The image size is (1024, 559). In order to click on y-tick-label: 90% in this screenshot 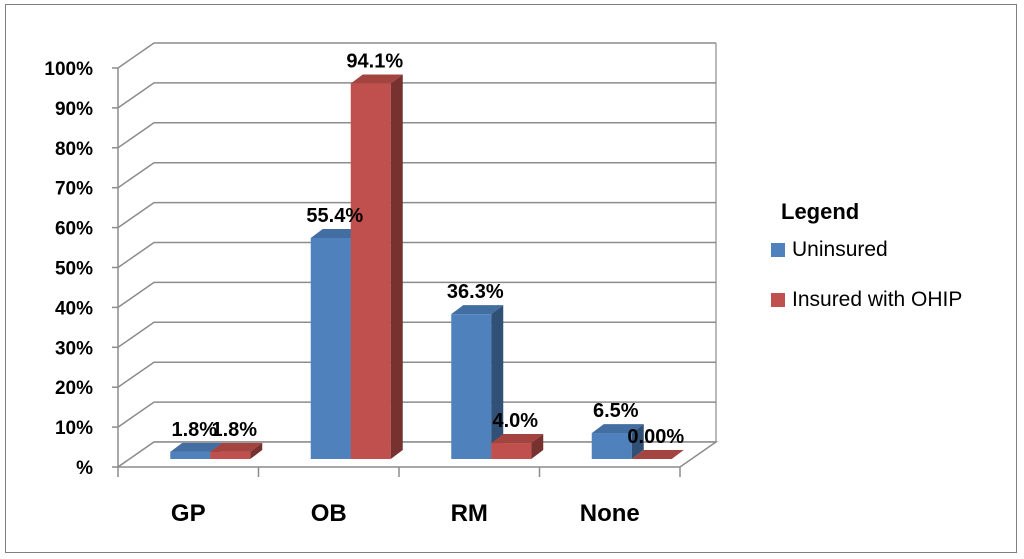, I will do `click(74, 109)`.